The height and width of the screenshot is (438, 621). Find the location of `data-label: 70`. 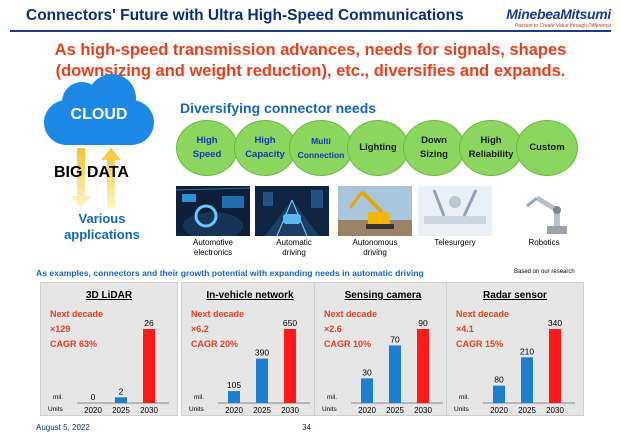

data-label: 70 is located at coordinates (395, 339).